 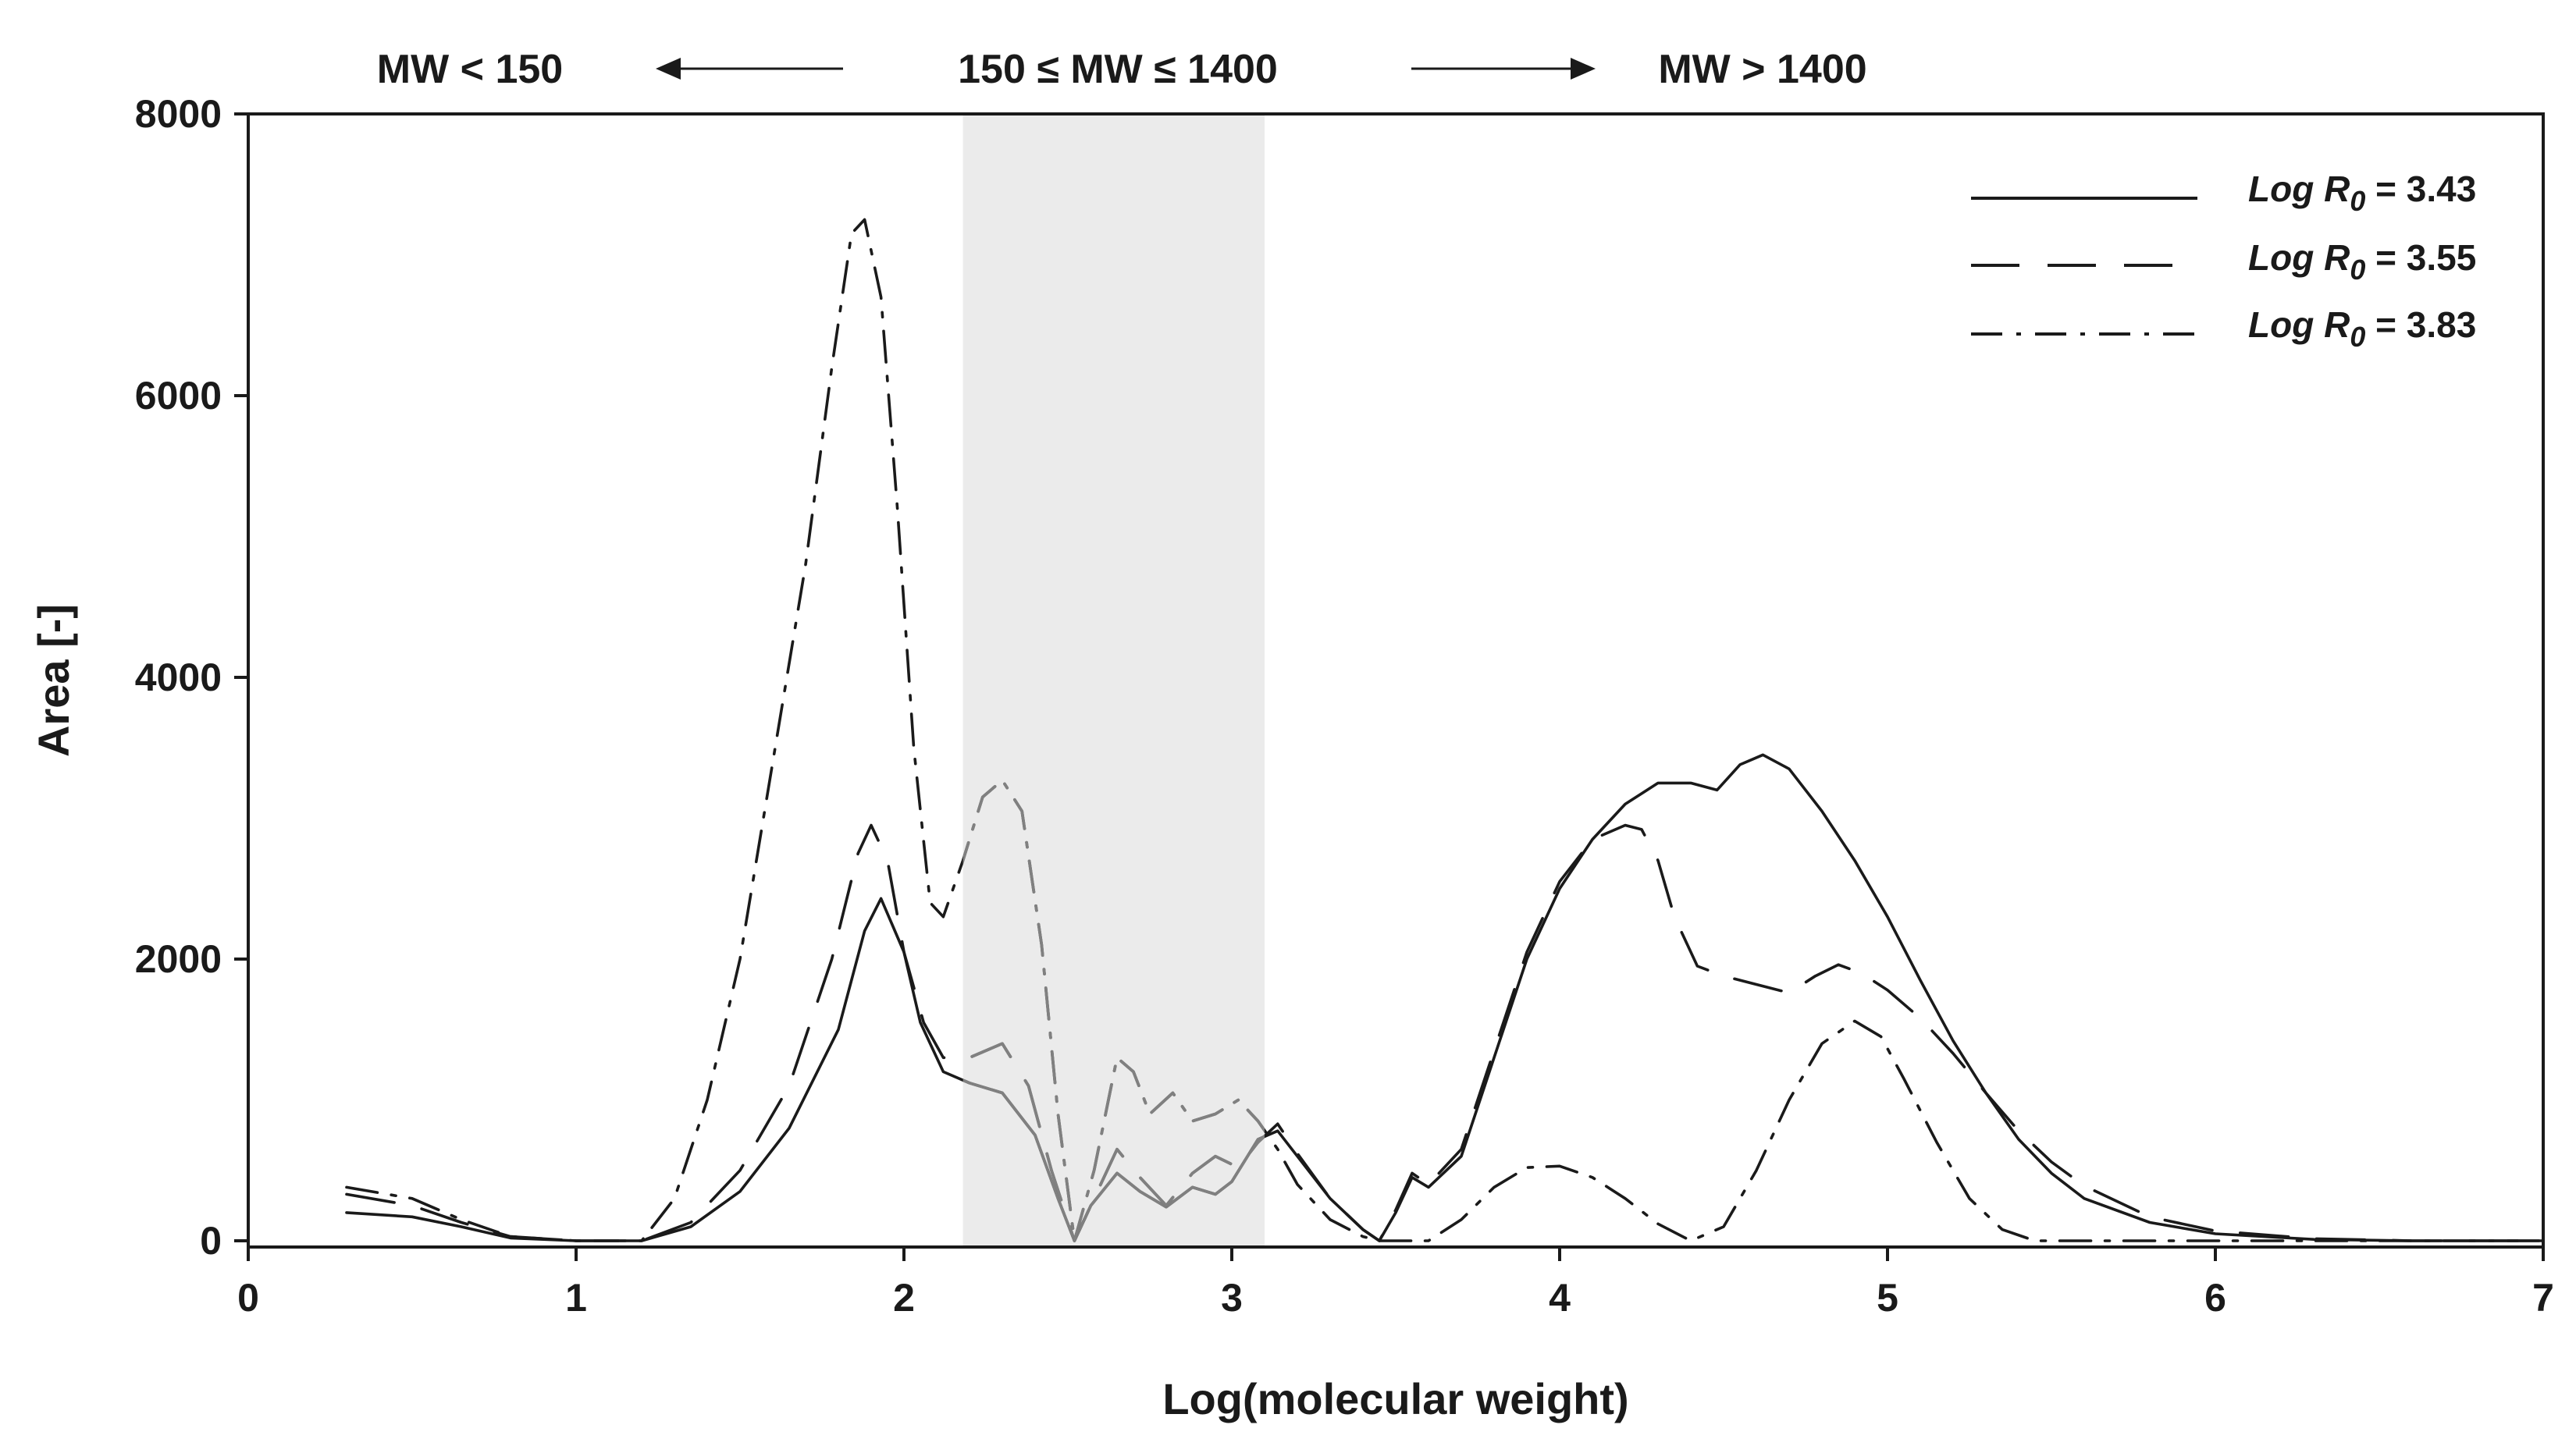 What do you see at coordinates (1395, 1398) in the screenshot?
I see `x-axis-title: Log(molecular weight)` at bounding box center [1395, 1398].